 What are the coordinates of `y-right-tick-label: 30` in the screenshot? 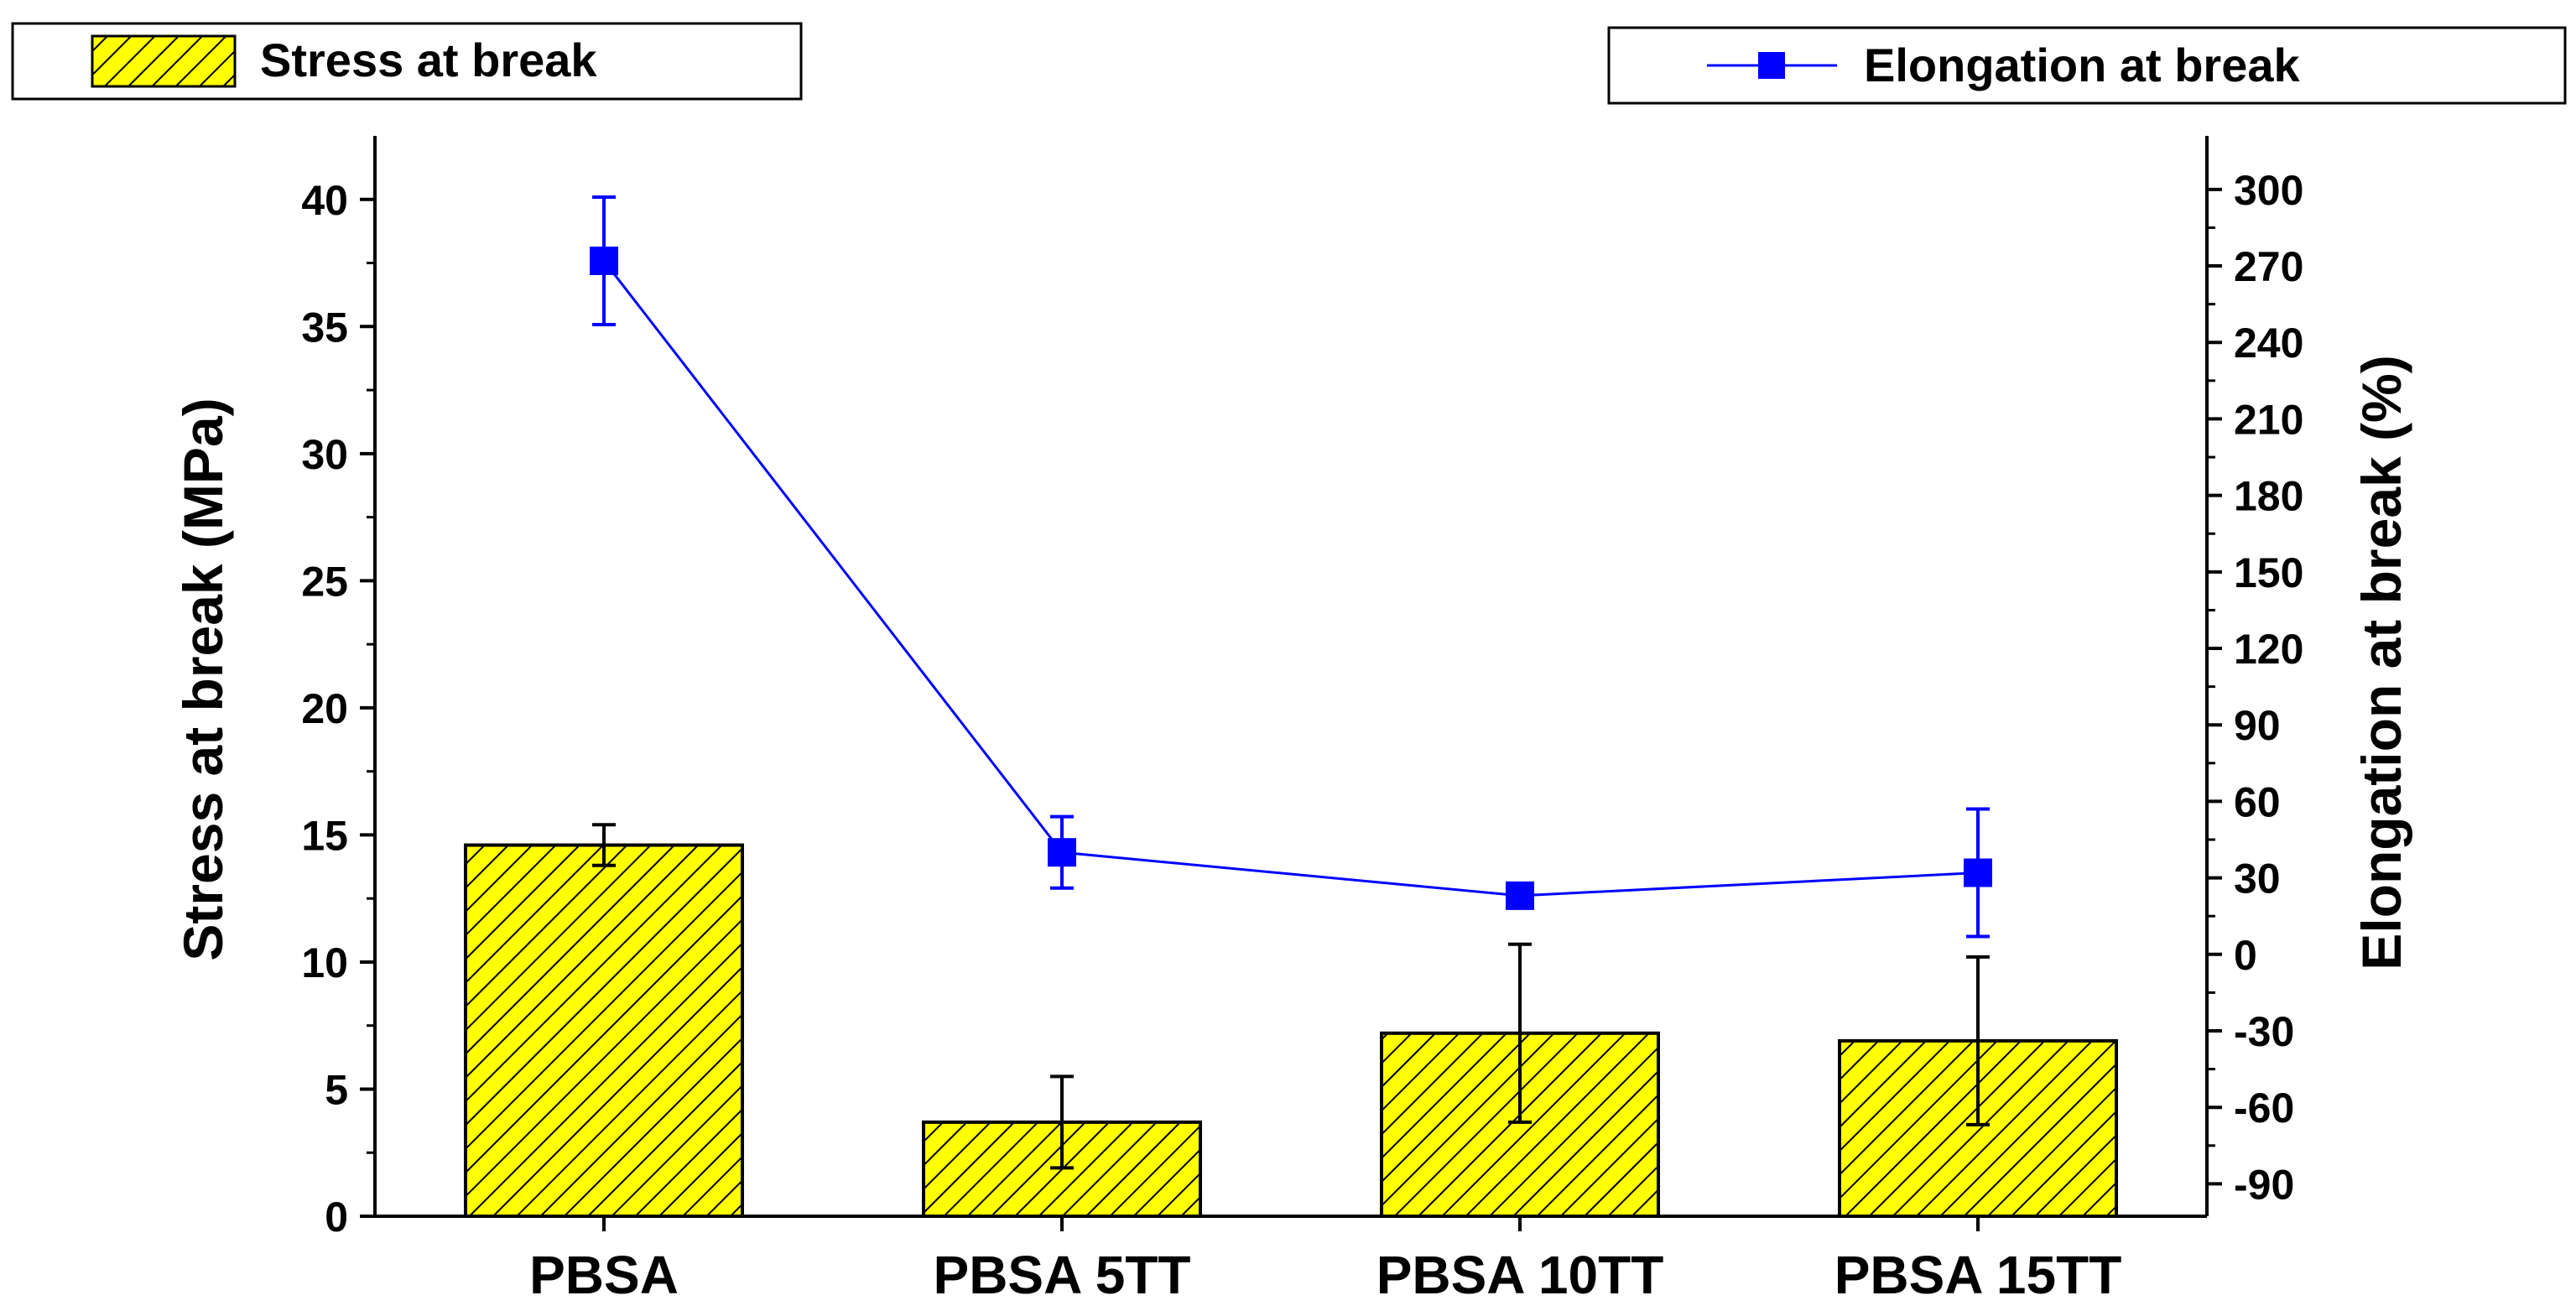 It's located at (2257, 879).